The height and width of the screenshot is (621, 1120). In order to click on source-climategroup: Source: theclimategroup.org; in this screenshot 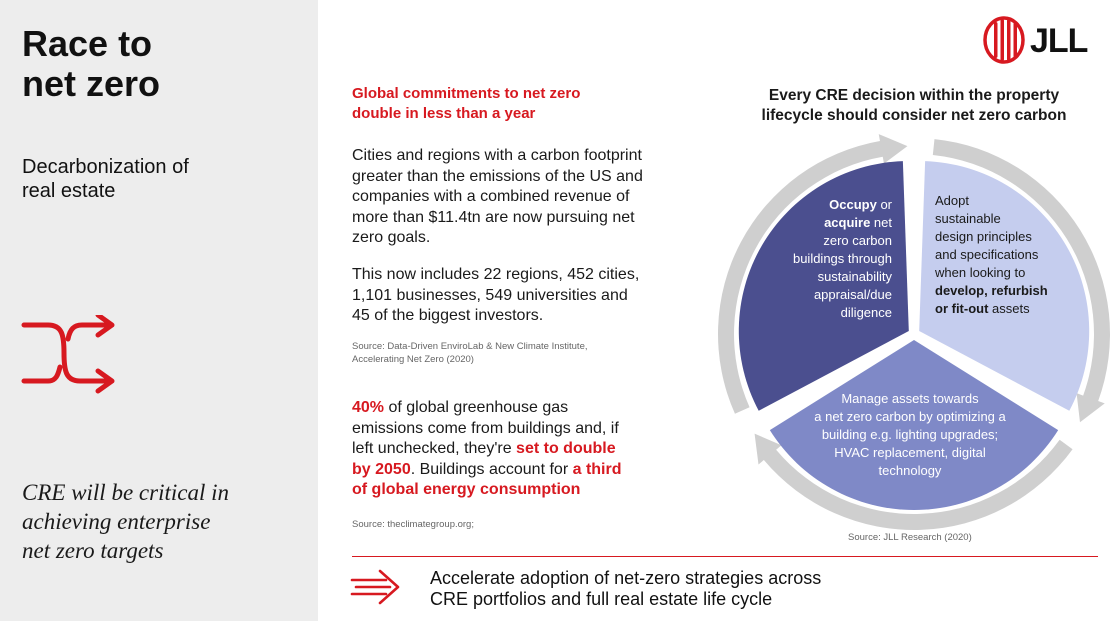, I will do `click(413, 524)`.